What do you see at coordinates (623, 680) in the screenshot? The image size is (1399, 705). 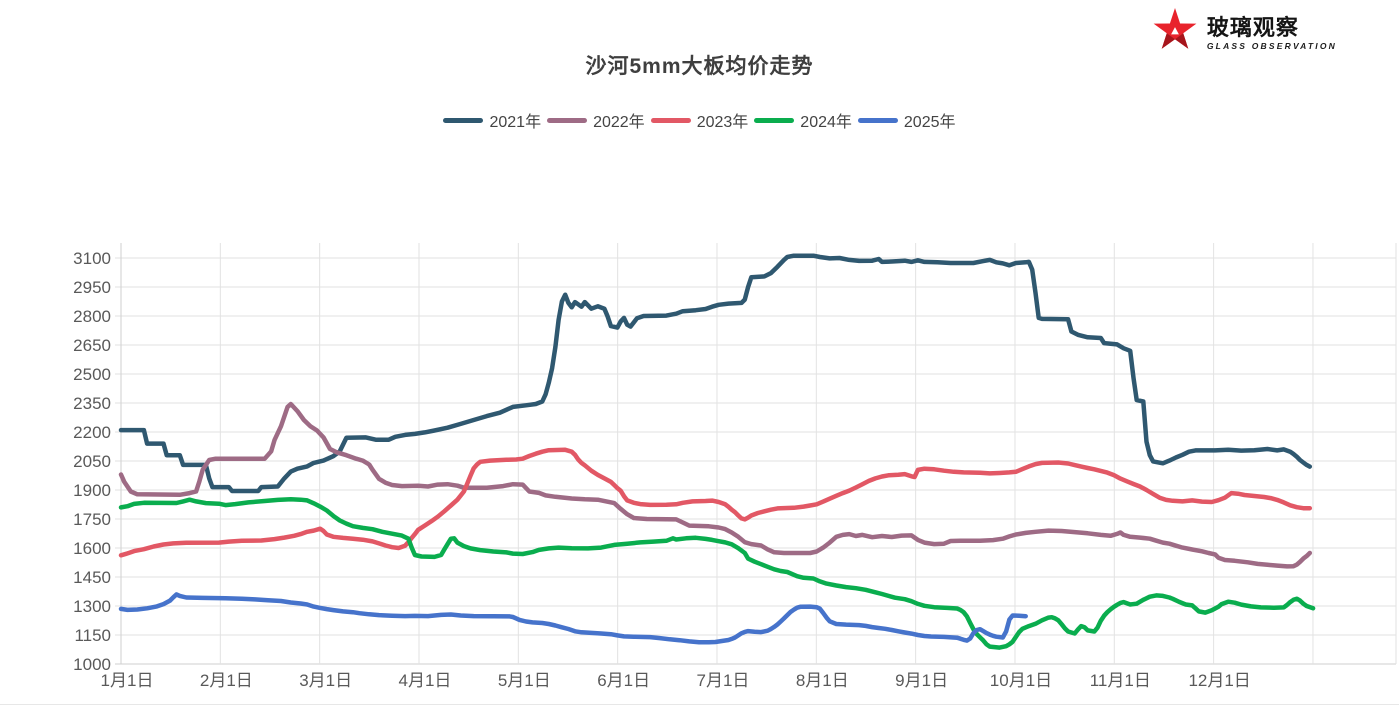 I see `x-tick-label-6: 6月1日` at bounding box center [623, 680].